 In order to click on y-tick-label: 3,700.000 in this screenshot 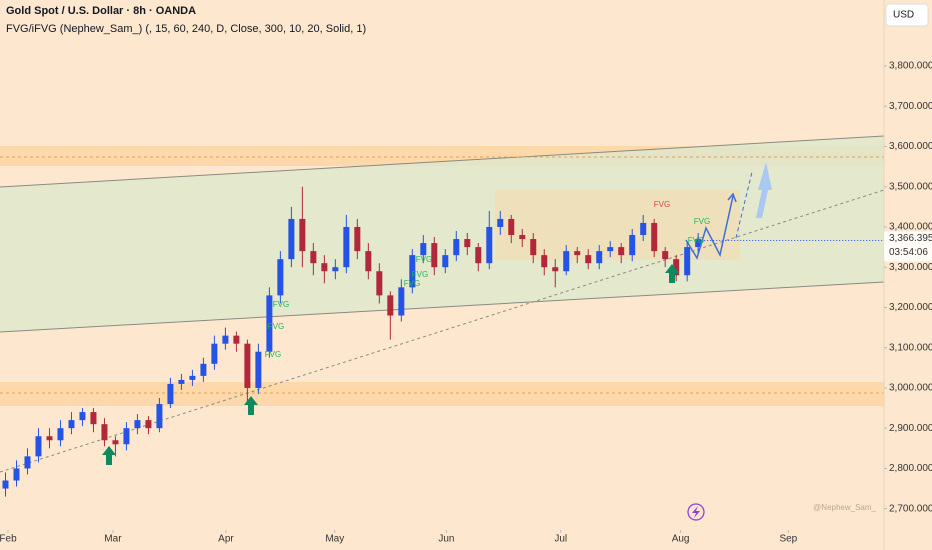, I will do `click(910, 106)`.